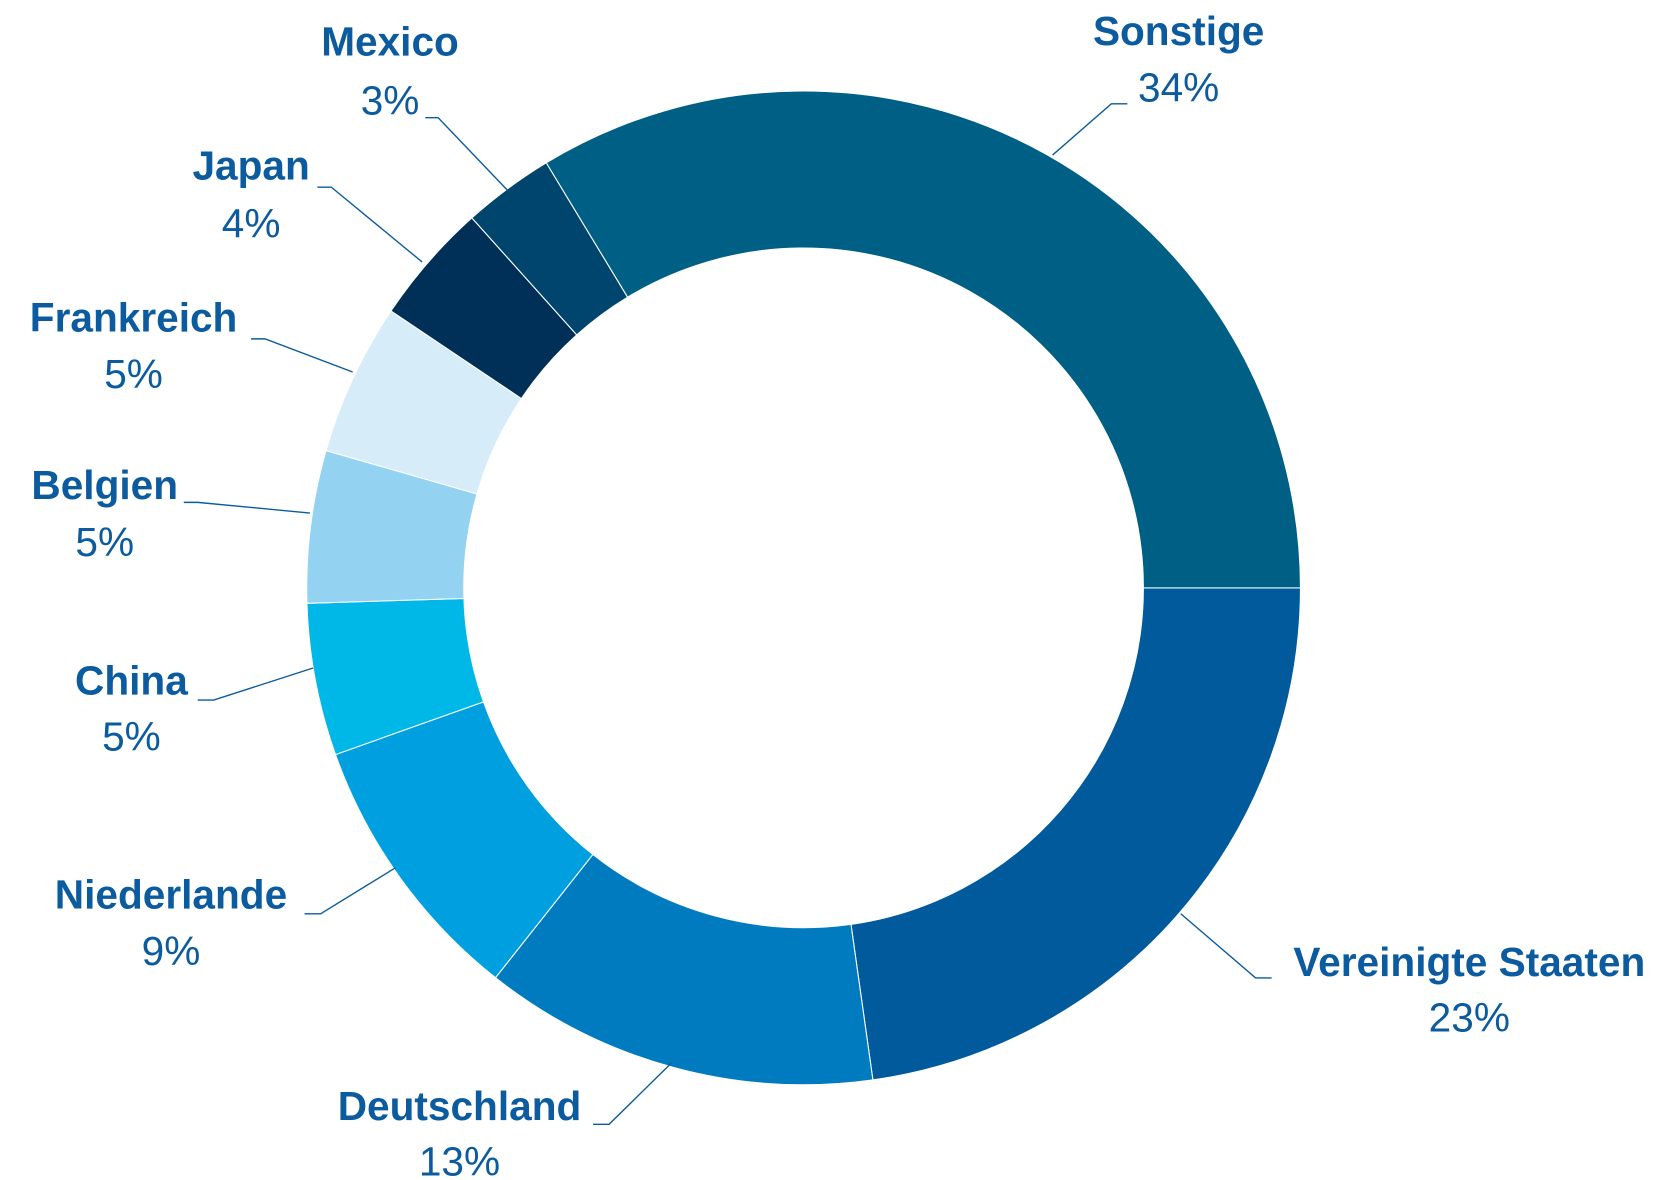 Image resolution: width=1667 pixels, height=1180 pixels. Describe the element at coordinates (251, 223) in the screenshot. I see `slice-value-label: 4%` at that location.